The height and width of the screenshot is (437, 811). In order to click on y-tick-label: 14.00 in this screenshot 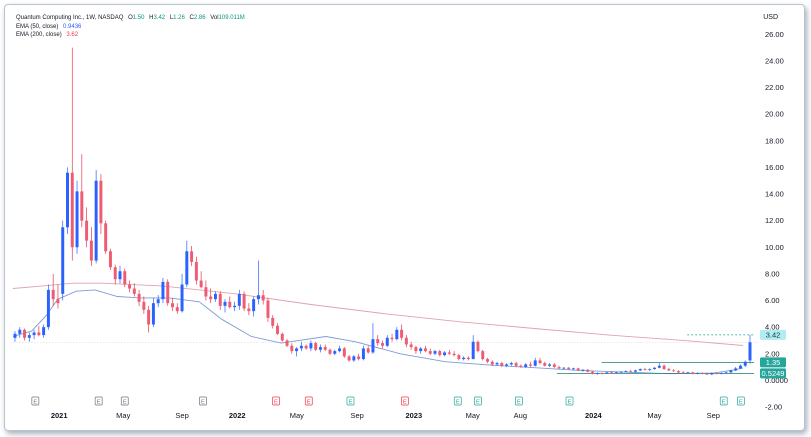, I will do `click(774, 194)`.